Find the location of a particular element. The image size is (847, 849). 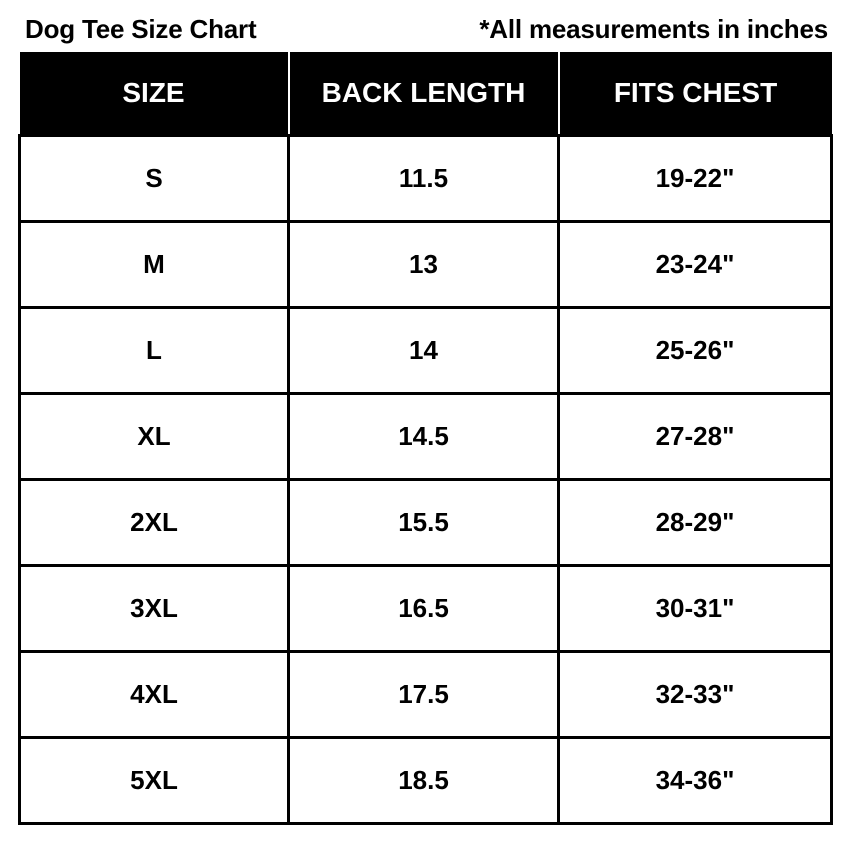

measurement-note: *All measurements in inches is located at coordinates (653, 29).